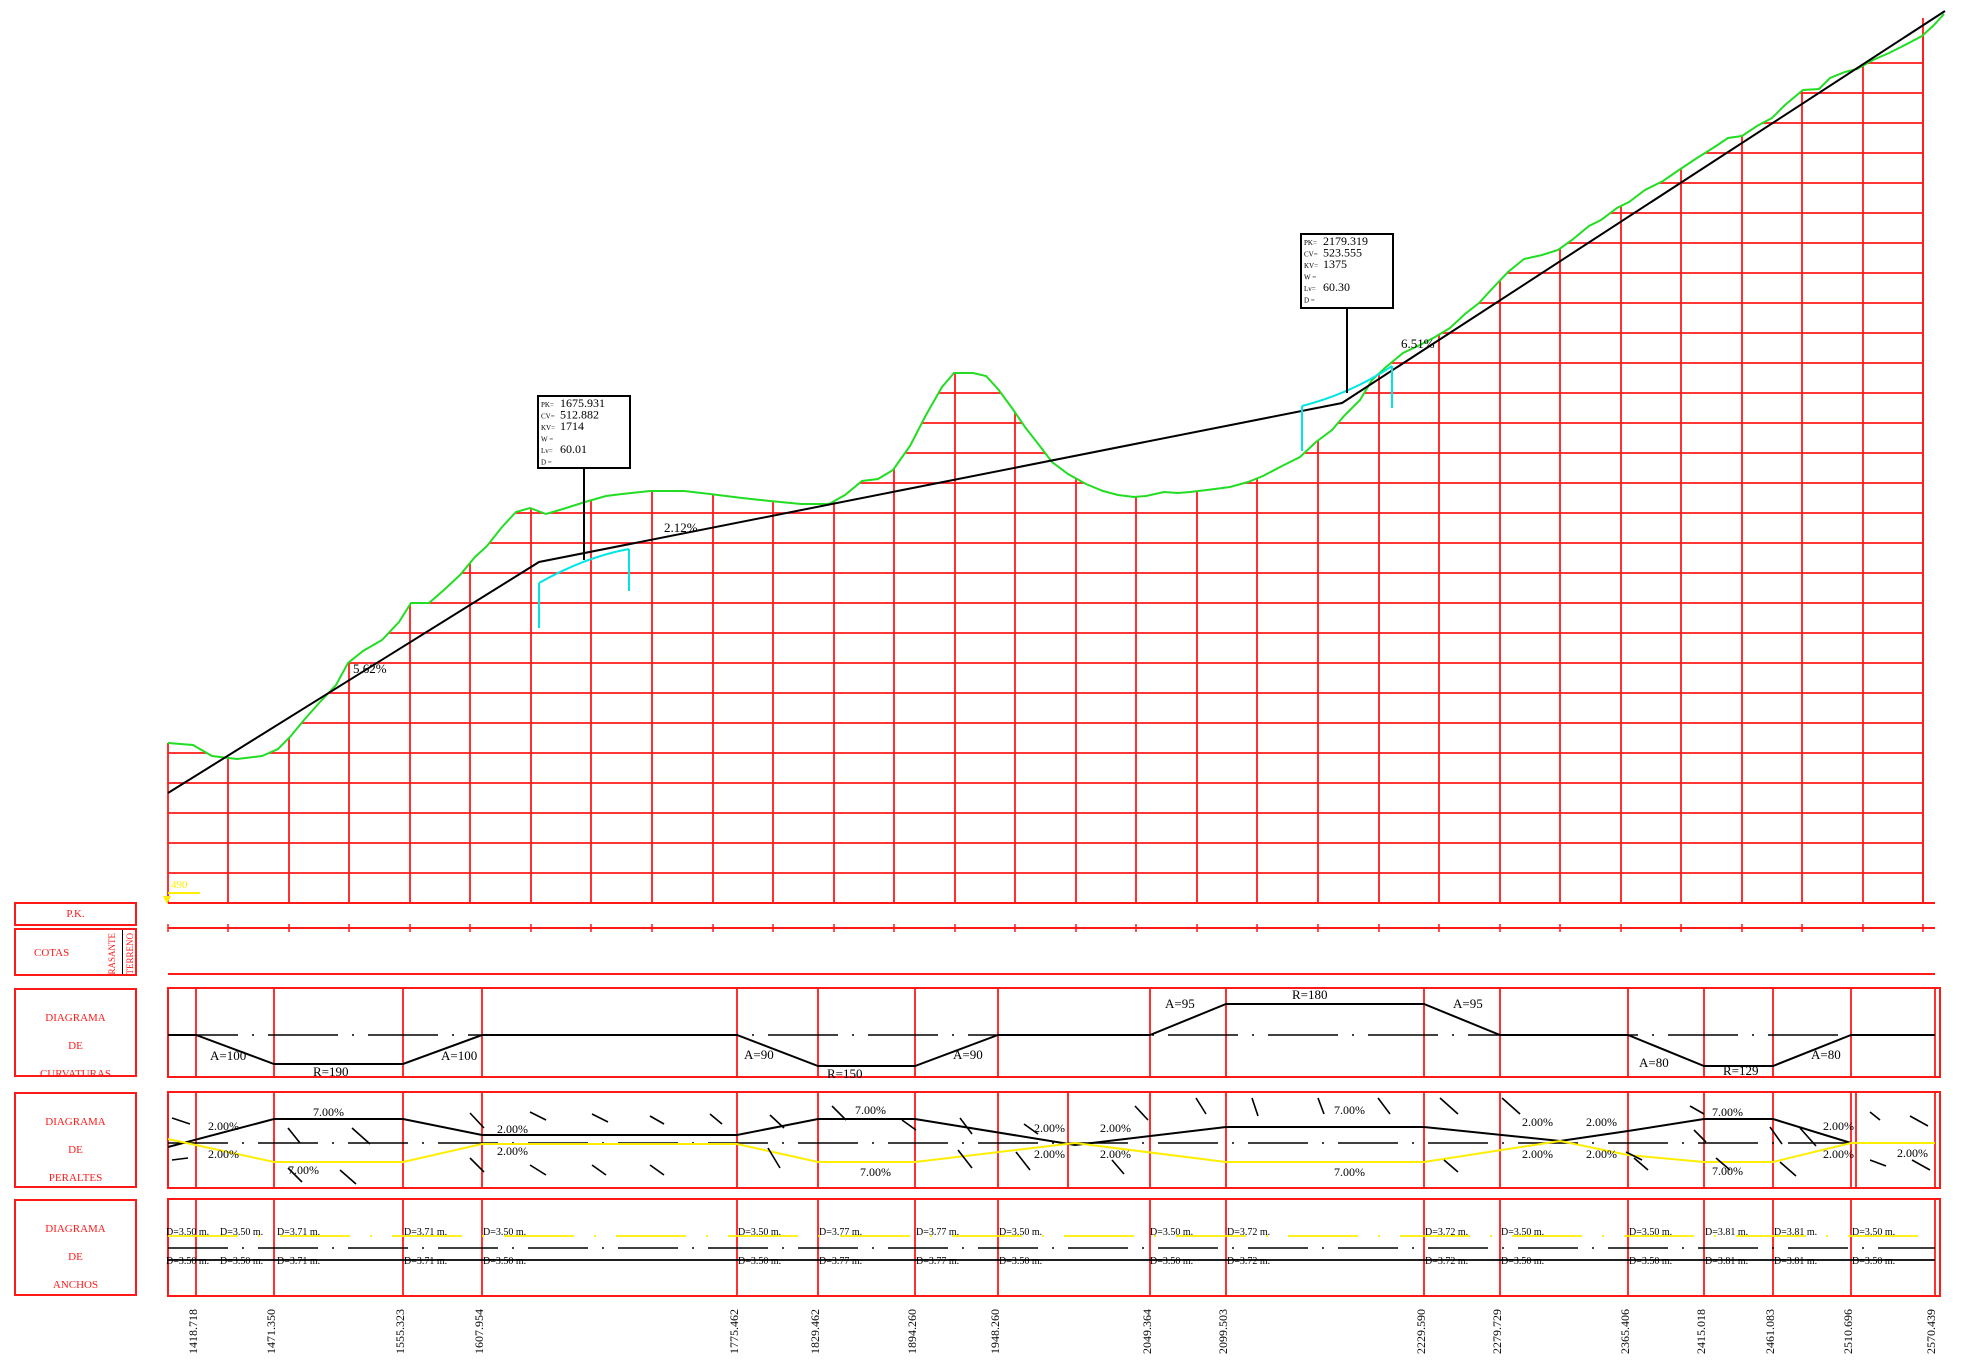  What do you see at coordinates (1931, 1331) in the screenshot?
I see `station-label: 2570.439` at bounding box center [1931, 1331].